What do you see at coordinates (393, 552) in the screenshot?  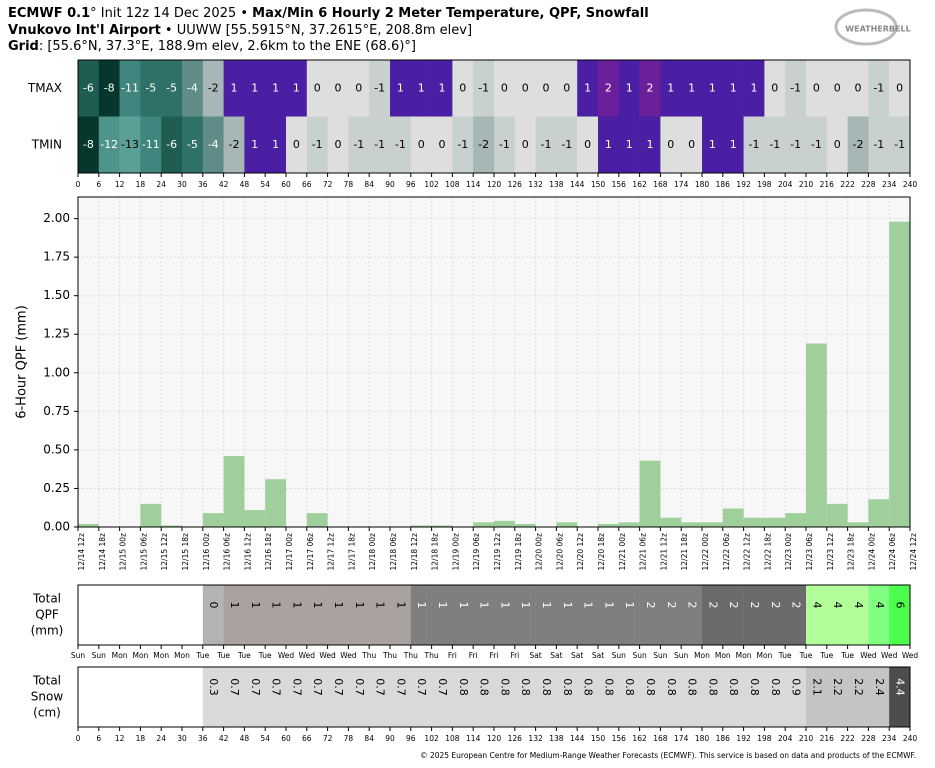 I see `x-tick-label: 12/18 06z` at bounding box center [393, 552].